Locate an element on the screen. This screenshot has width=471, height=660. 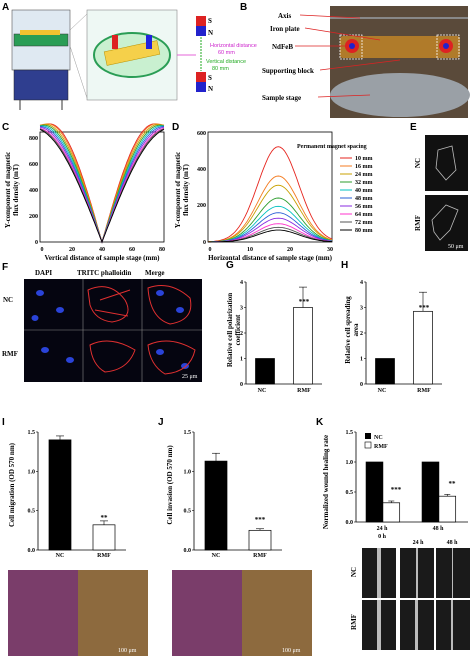
magnet-s2-label: S is located at coordinates (210, 78).